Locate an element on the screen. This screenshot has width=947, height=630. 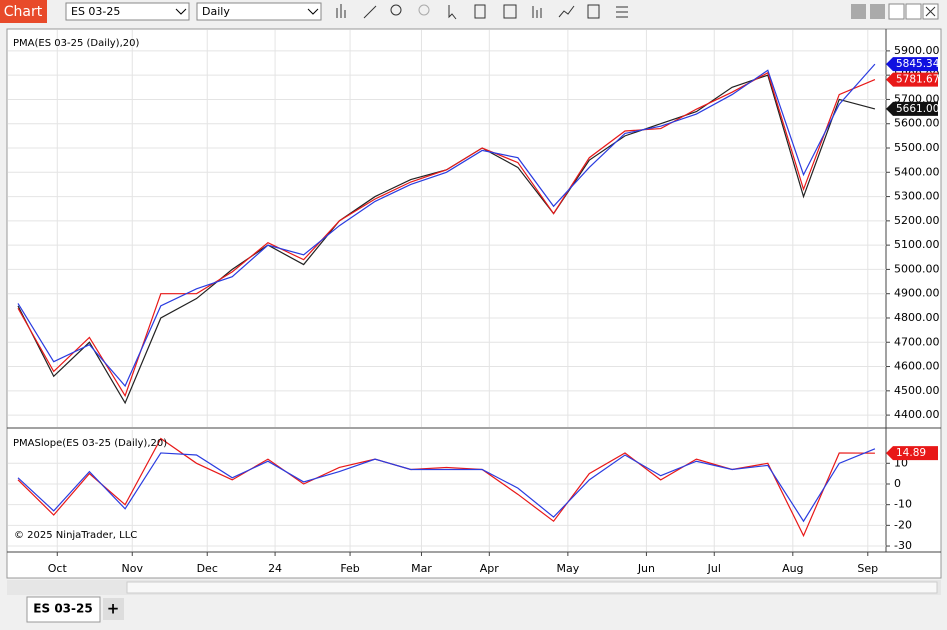
tab is located at coordinates (63, 609).